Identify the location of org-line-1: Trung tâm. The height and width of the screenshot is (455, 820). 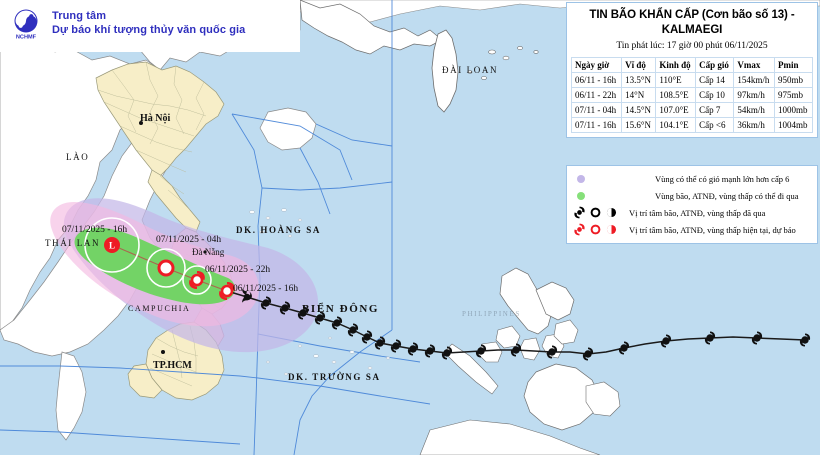
(79, 16).